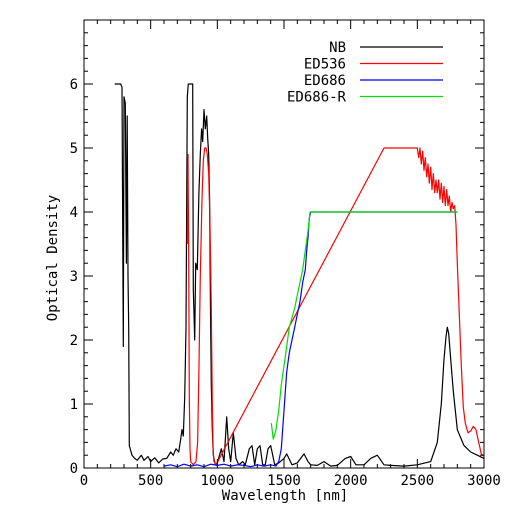 This screenshot has height=510, width=510. What do you see at coordinates (325, 81) in the screenshot?
I see `legend-label: ED686` at bounding box center [325, 81].